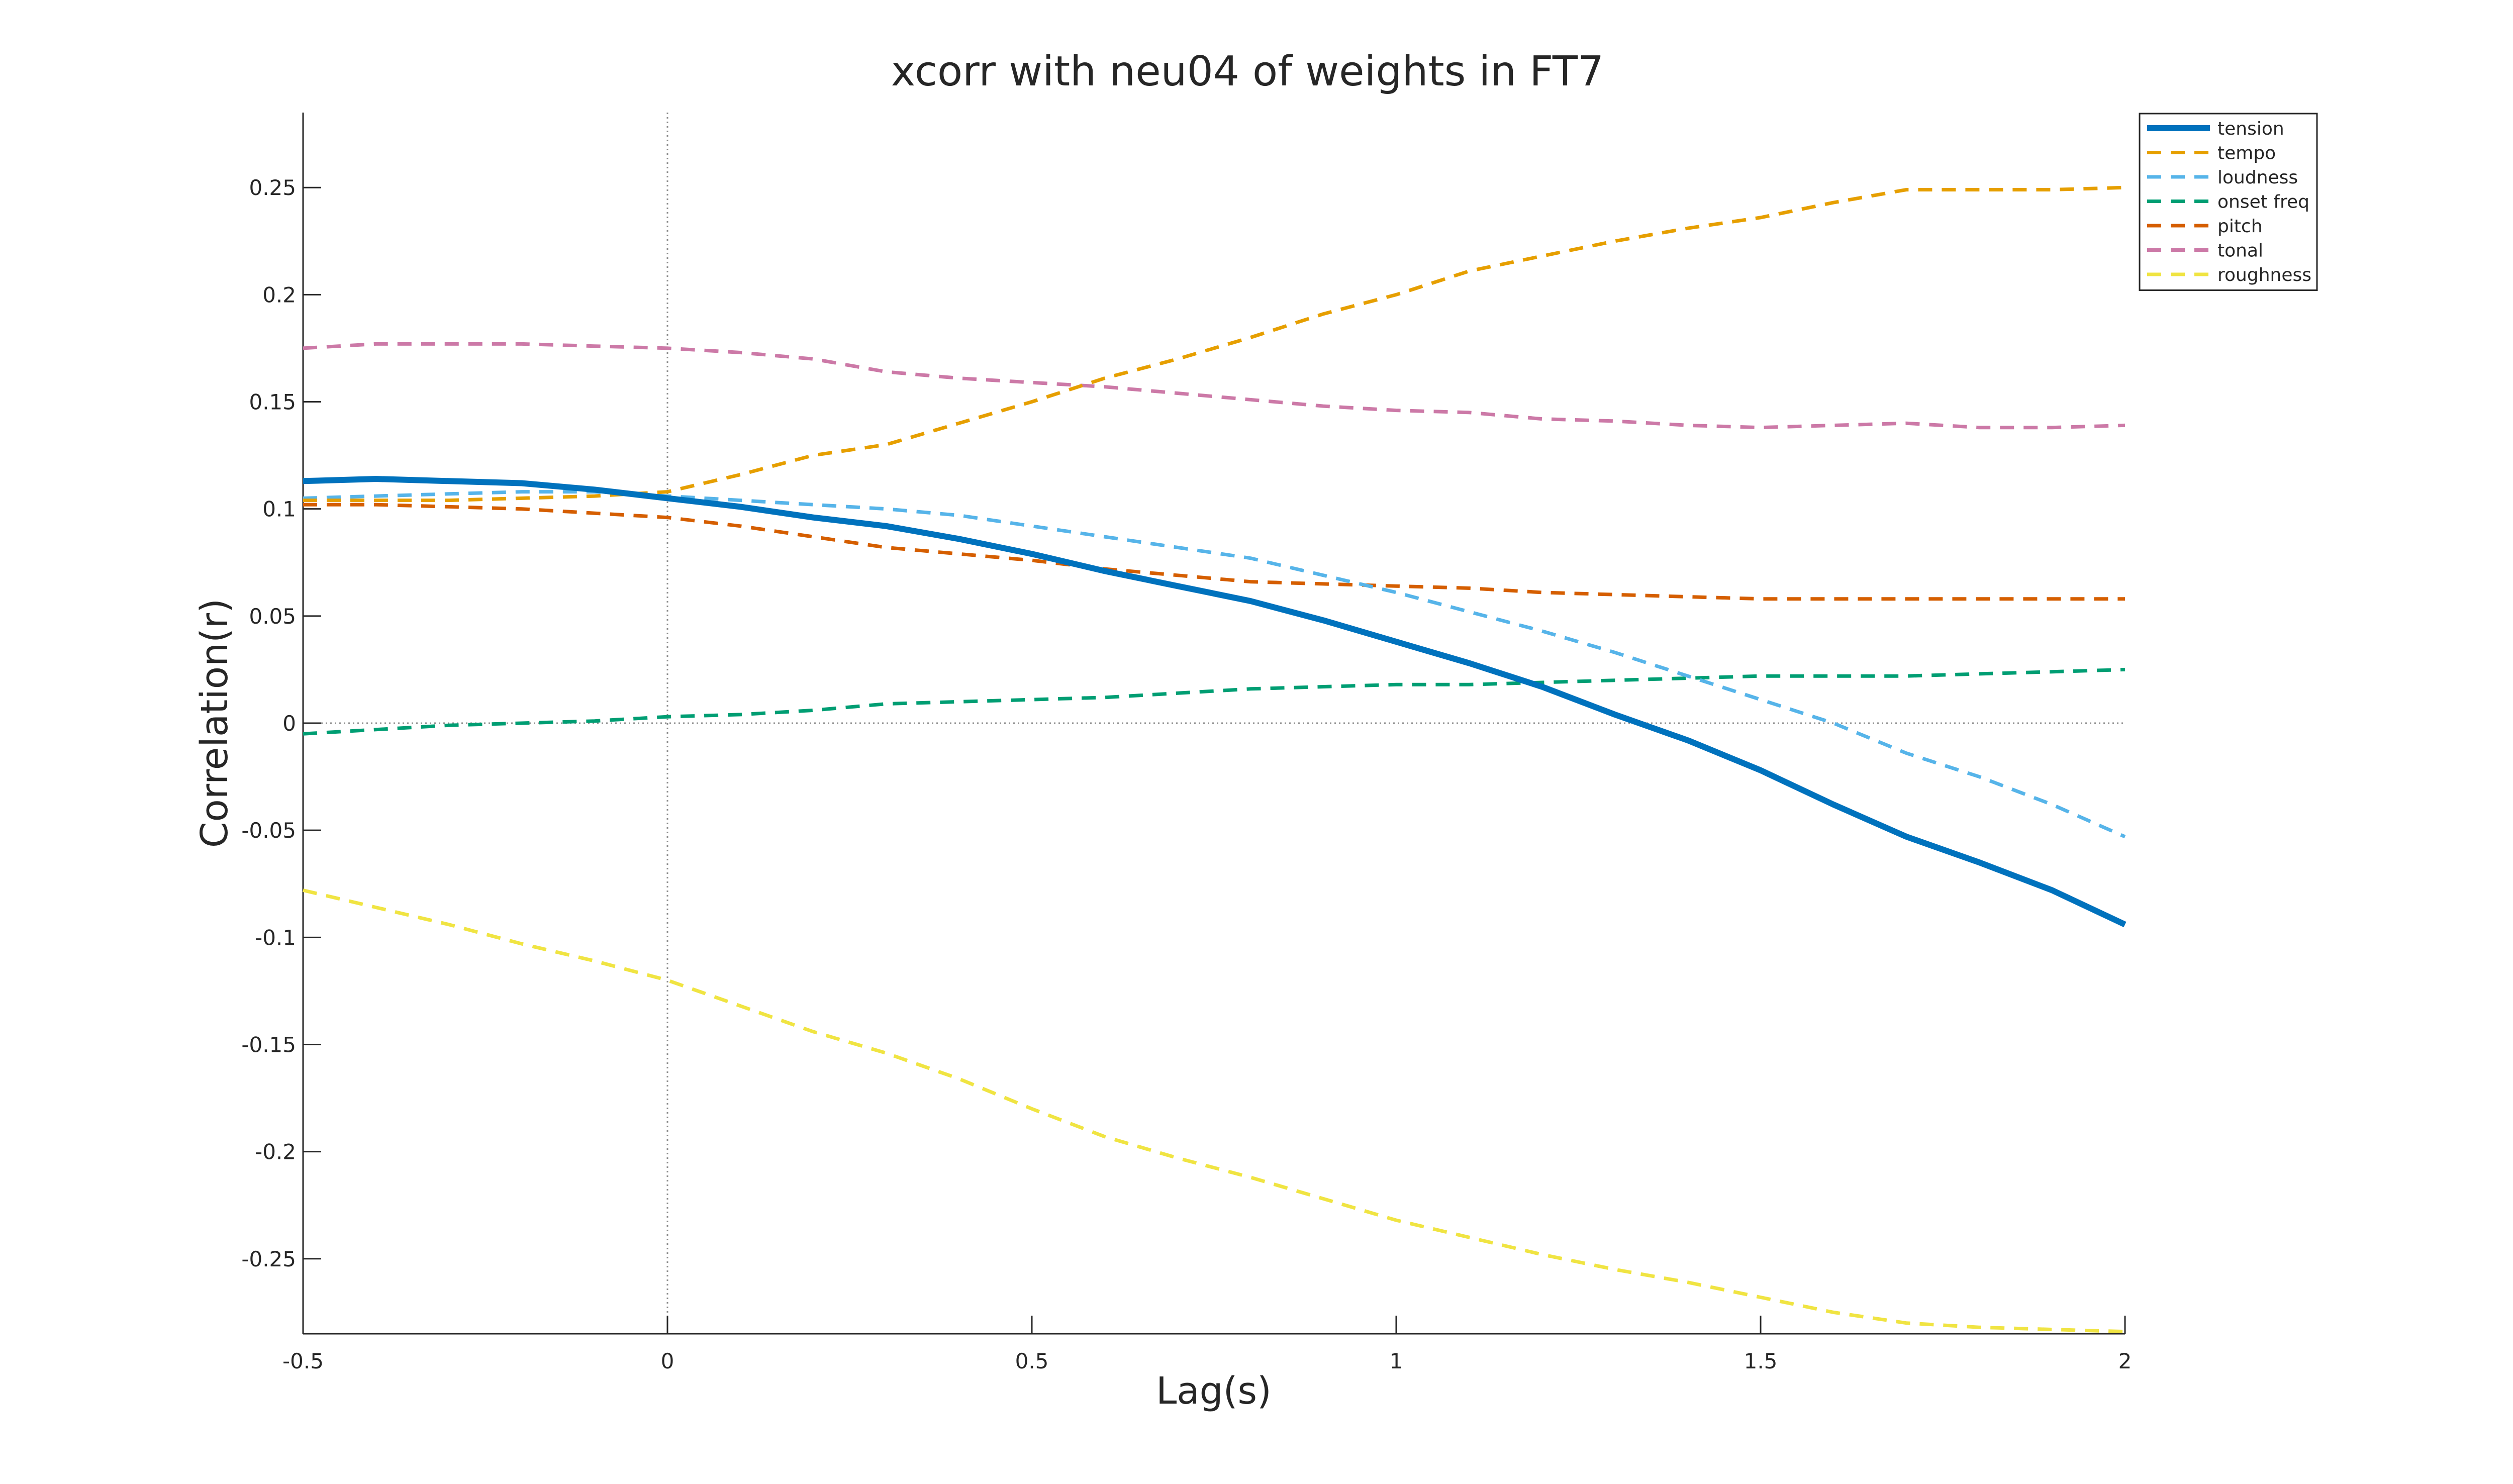 The image size is (2513, 1484). What do you see at coordinates (268, 1259) in the screenshot?
I see `y-tick-label: -0.25` at bounding box center [268, 1259].